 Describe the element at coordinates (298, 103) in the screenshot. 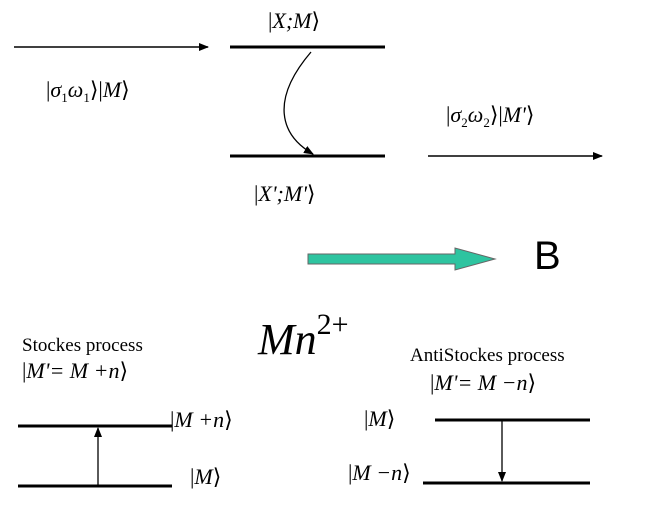

I see `relaxation-curve-arrow` at that location.